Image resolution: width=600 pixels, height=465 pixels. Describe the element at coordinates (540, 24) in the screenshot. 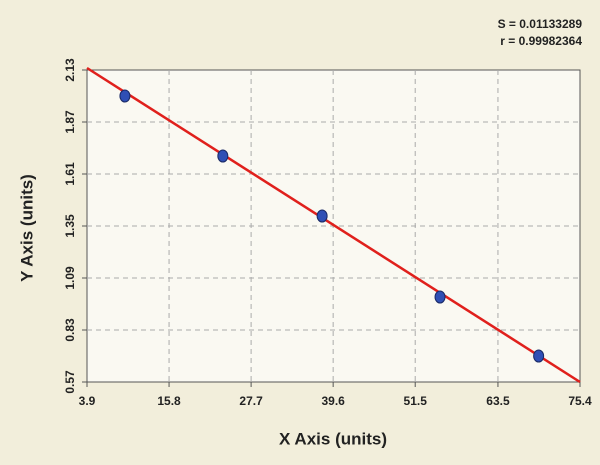

I see `annotation: S = 0.01133289` at that location.